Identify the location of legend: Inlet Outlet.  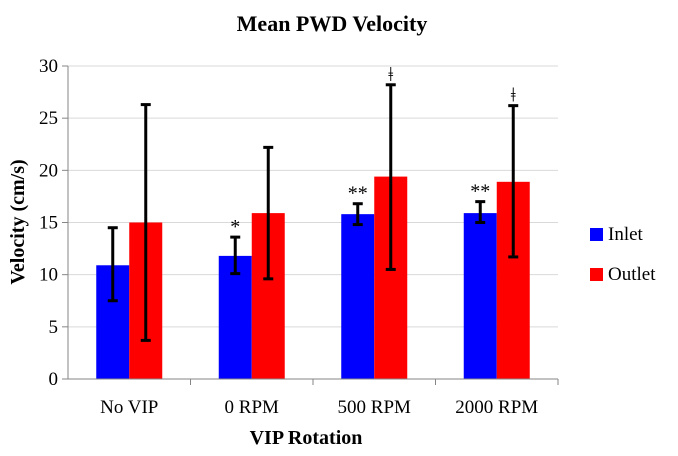
(623, 254).